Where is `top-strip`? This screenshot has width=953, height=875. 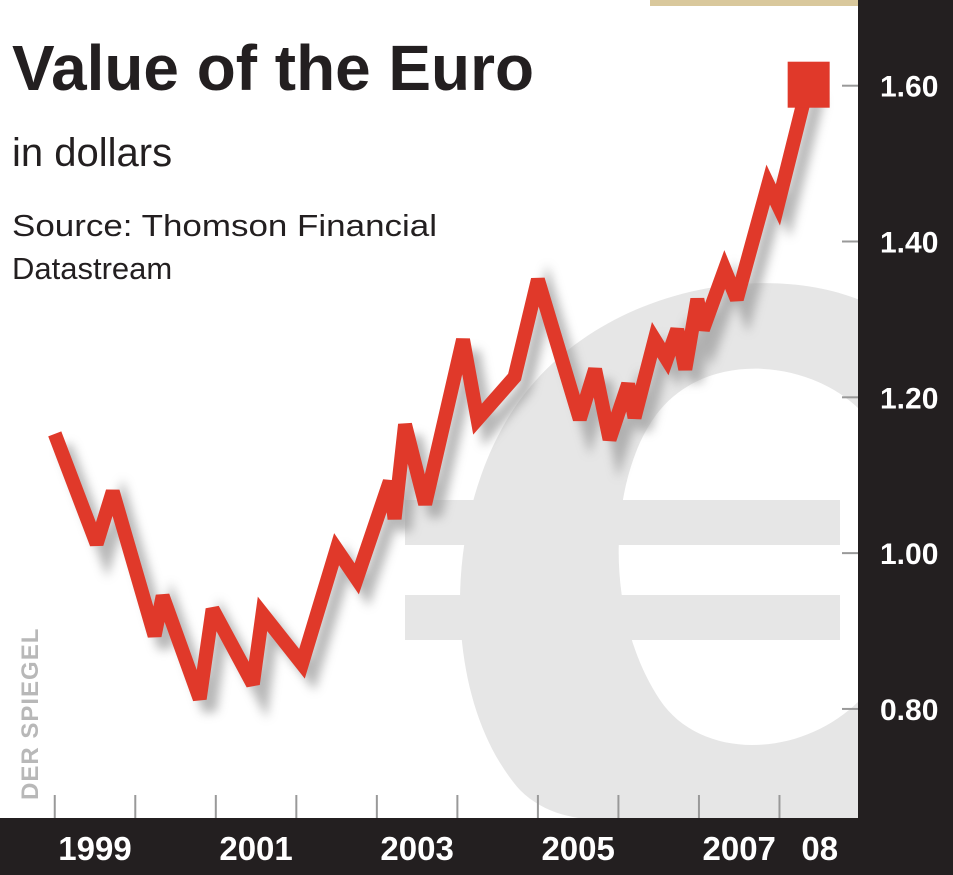 top-strip is located at coordinates (801, 3).